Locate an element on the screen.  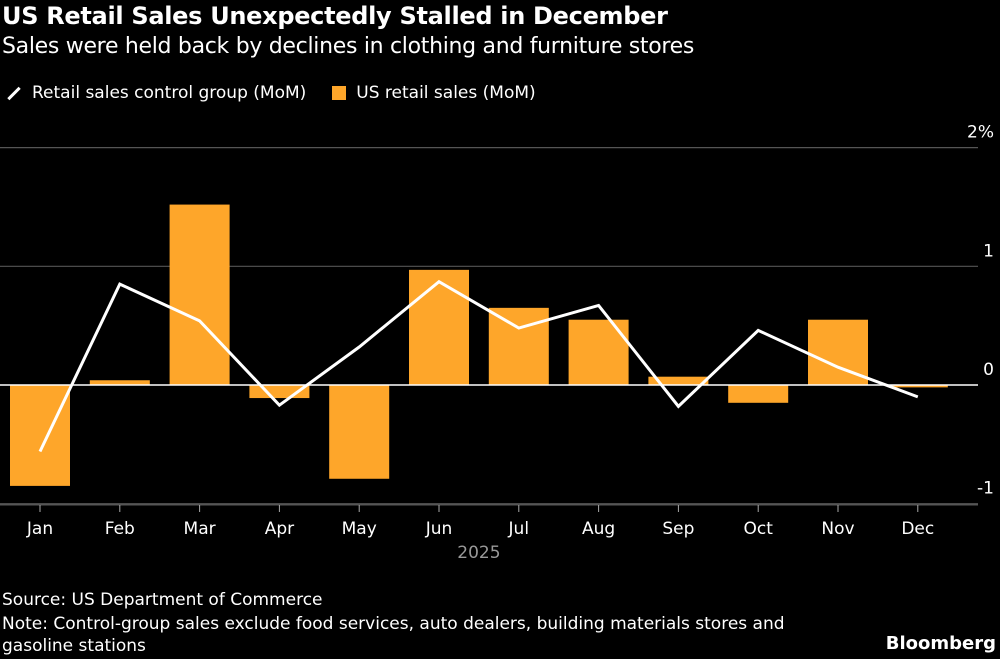
x-tick-label: Dec is located at coordinates (917, 529).